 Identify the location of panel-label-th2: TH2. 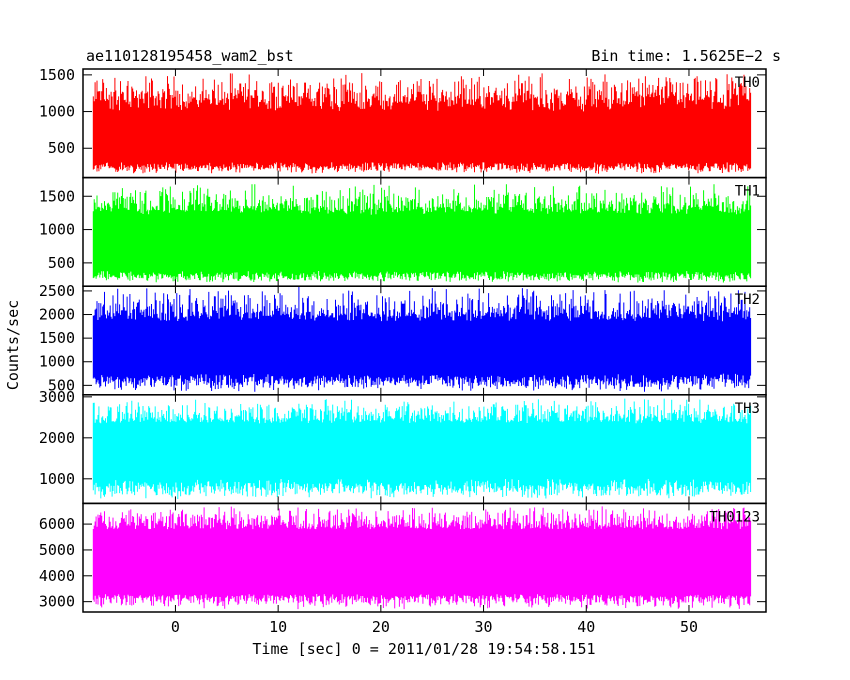
(747, 300).